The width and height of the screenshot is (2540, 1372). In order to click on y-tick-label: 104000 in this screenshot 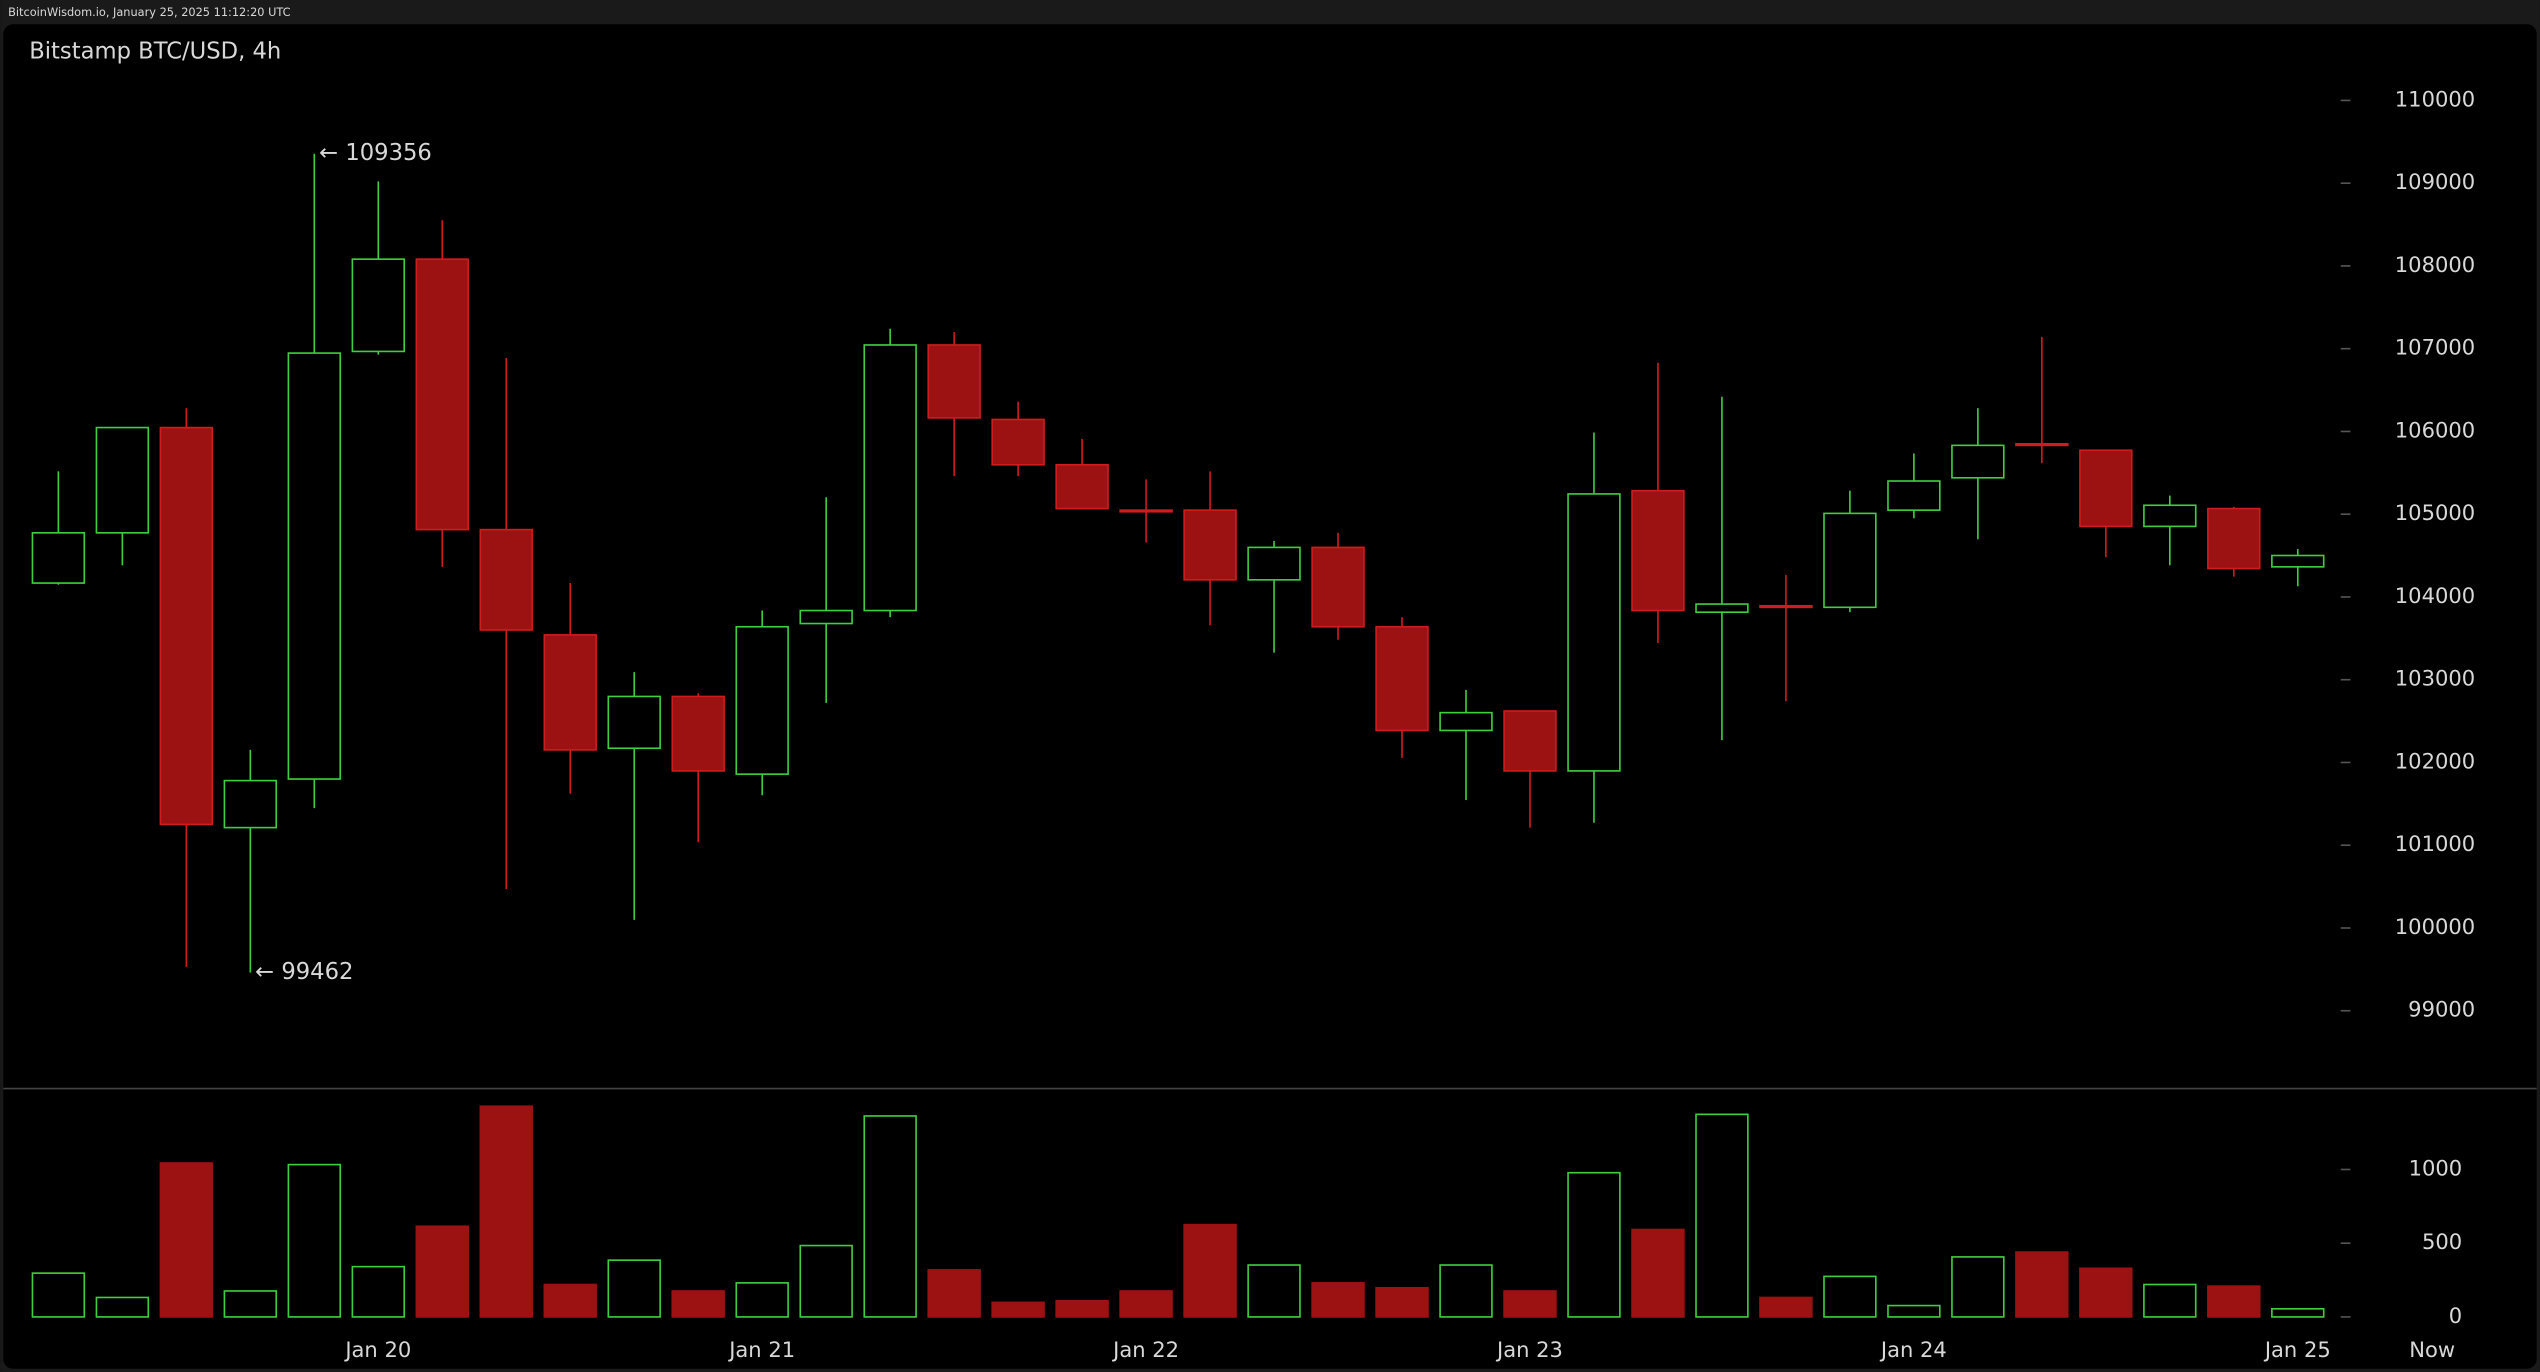, I will do `click(2435, 595)`.